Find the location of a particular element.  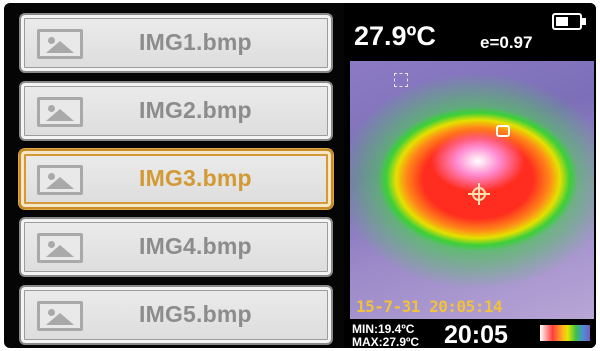

center-temperature: 27.9ºC is located at coordinates (395, 36).